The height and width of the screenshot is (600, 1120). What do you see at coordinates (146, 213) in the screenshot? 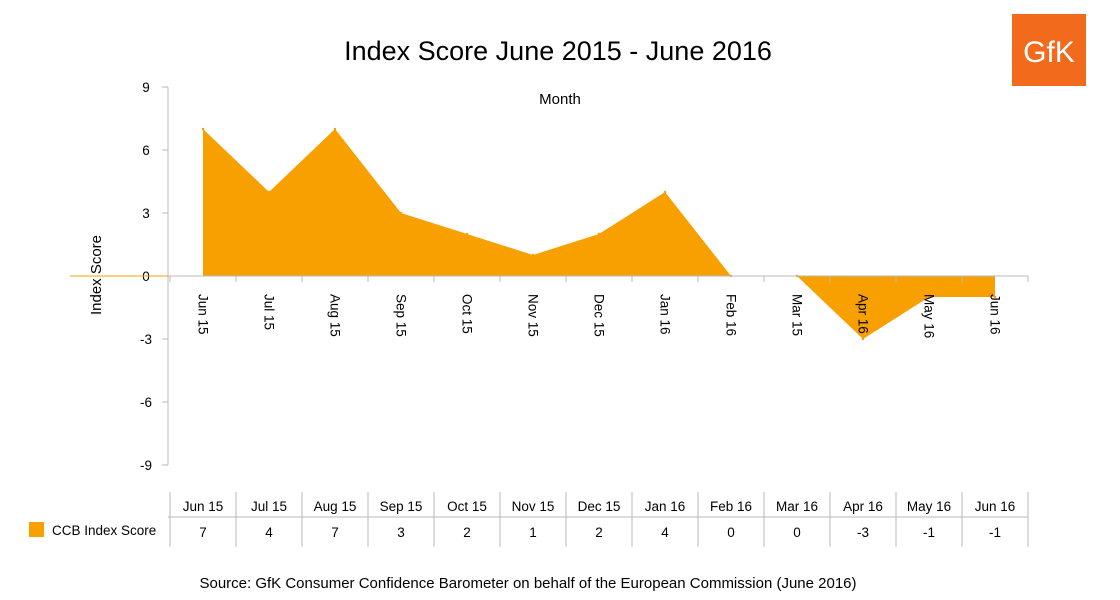
I see `y-tick-label: 3` at bounding box center [146, 213].